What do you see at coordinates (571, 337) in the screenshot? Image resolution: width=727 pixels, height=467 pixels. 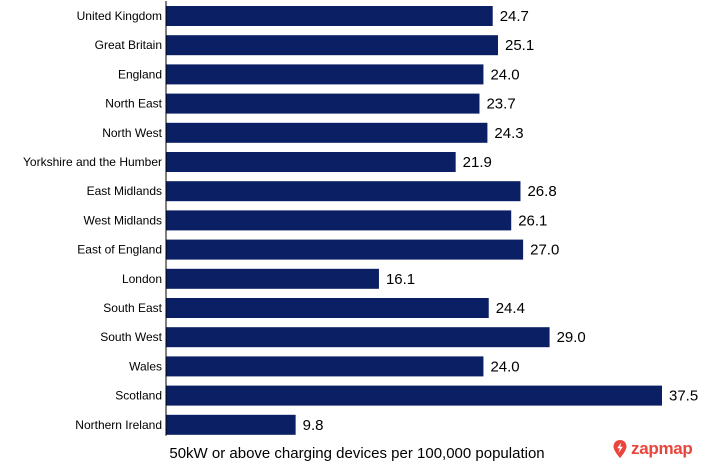 I see `value-label: 29.0` at bounding box center [571, 337].